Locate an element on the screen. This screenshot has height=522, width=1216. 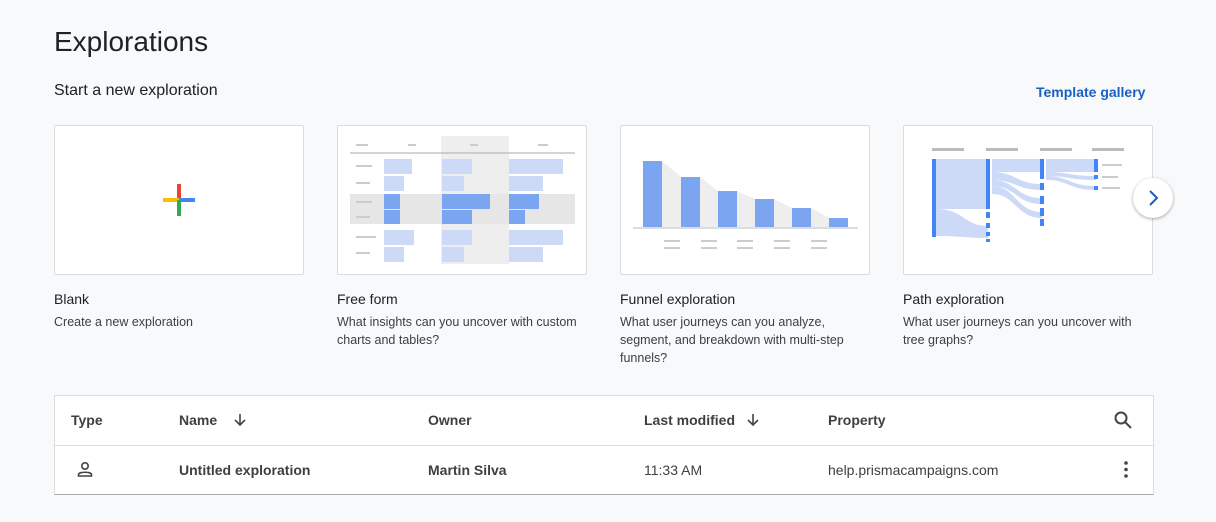
blank-thumbnail is located at coordinates (179, 200).